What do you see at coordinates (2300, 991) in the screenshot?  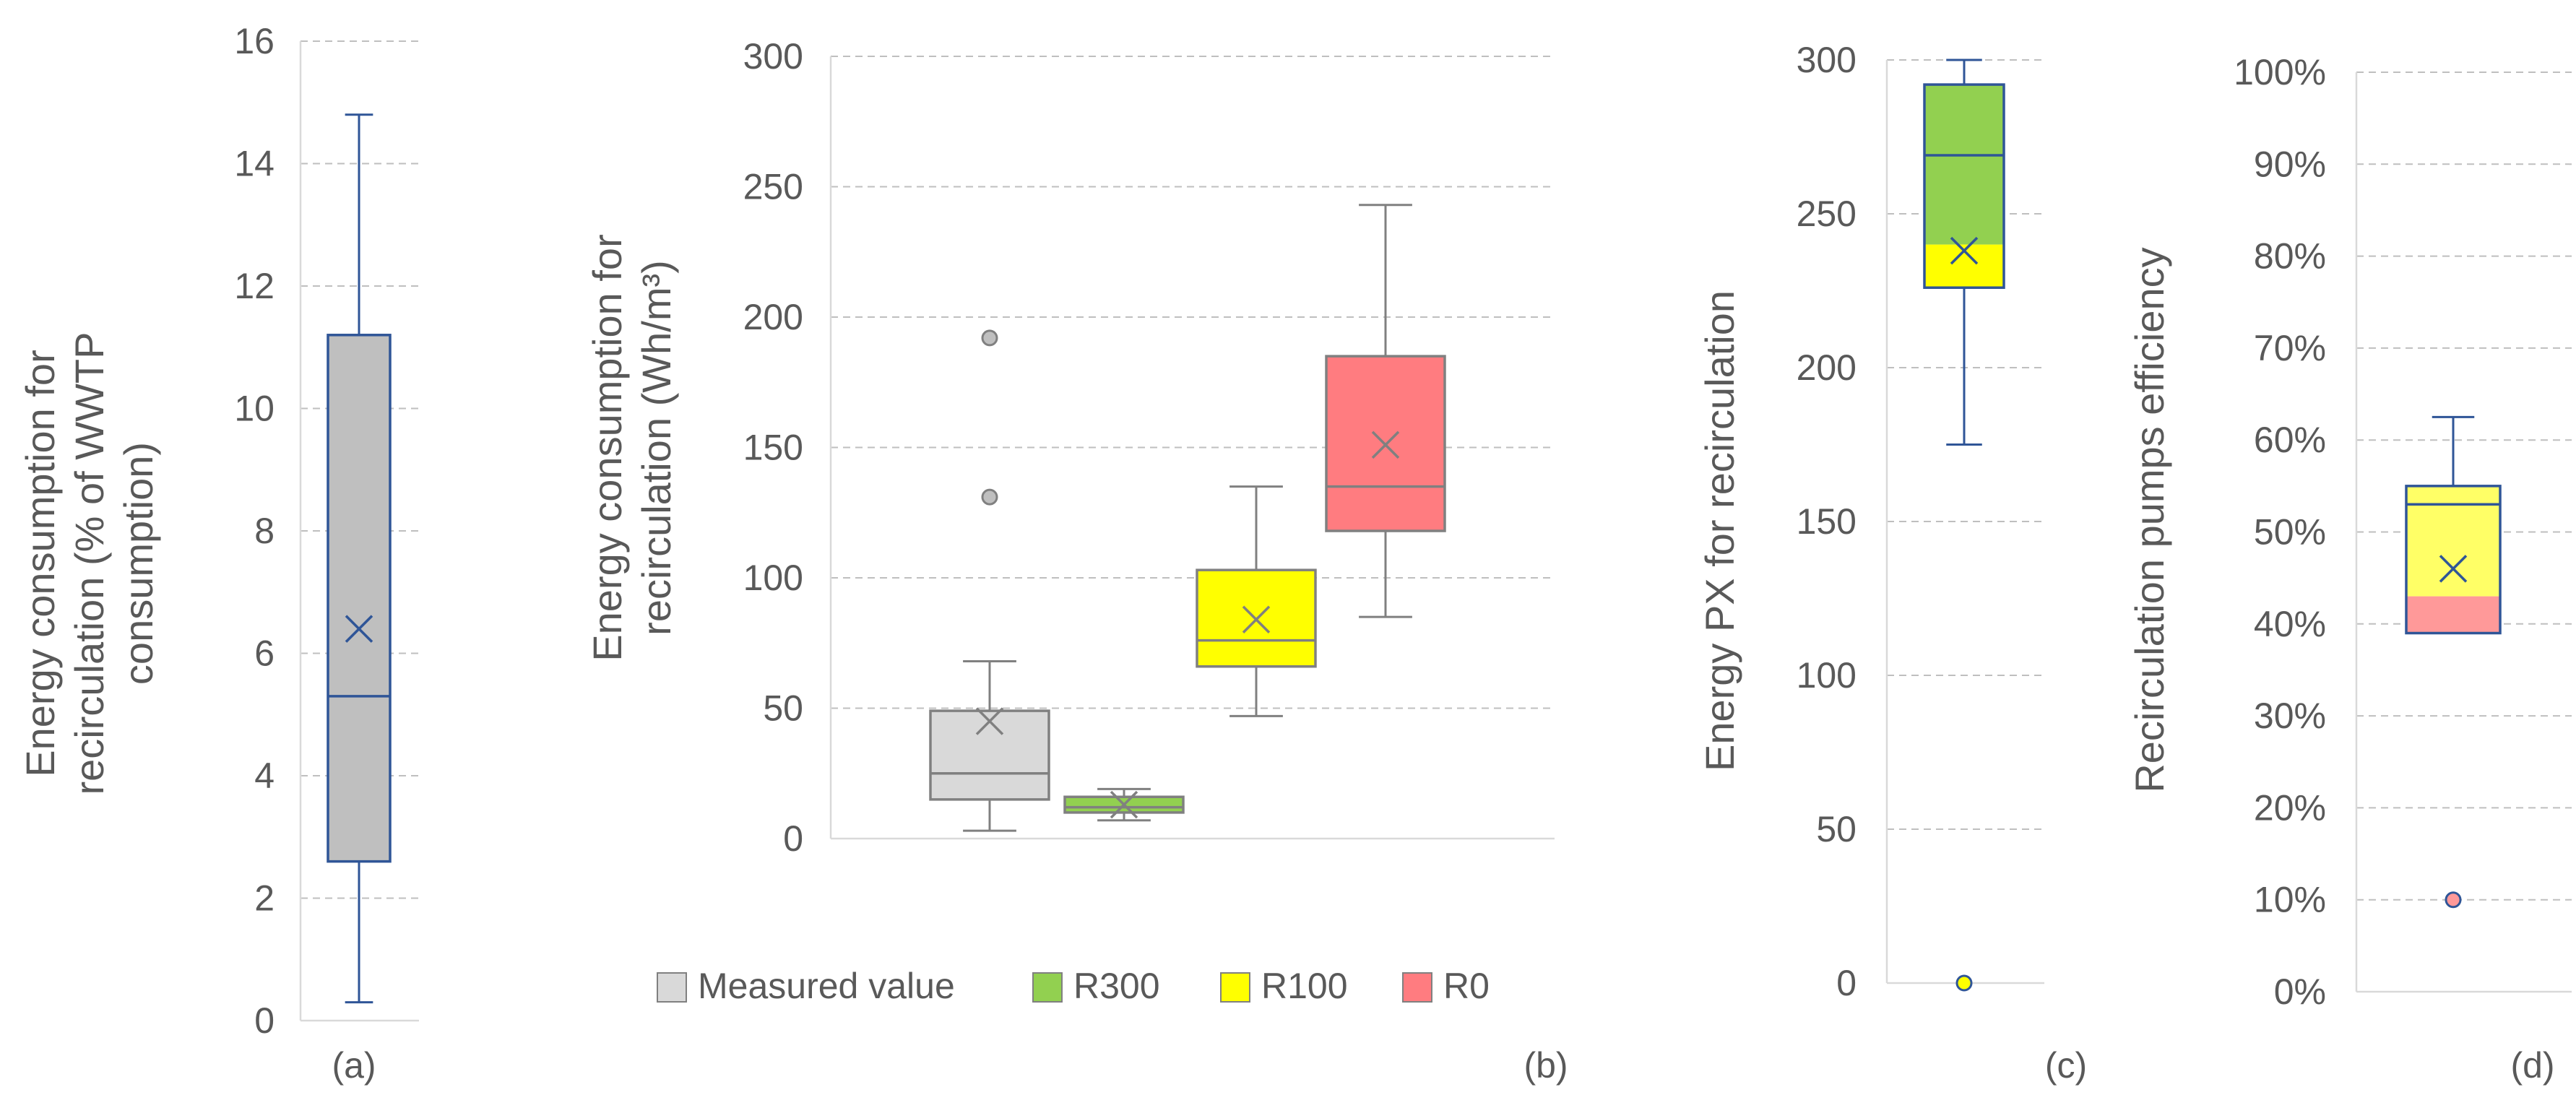 I see `panel-d-ytick-label: 0%` at bounding box center [2300, 991].